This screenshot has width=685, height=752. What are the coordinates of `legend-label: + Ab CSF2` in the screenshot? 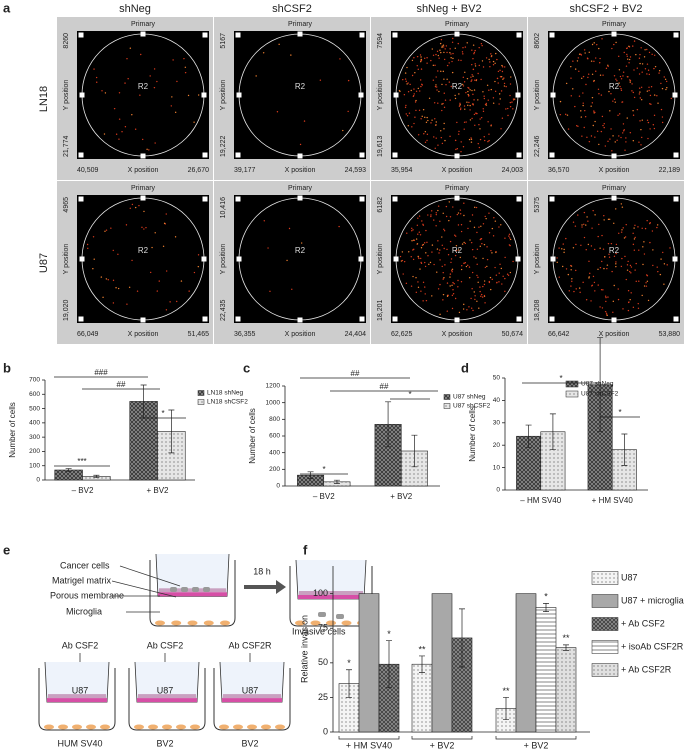 It's located at (643, 623).